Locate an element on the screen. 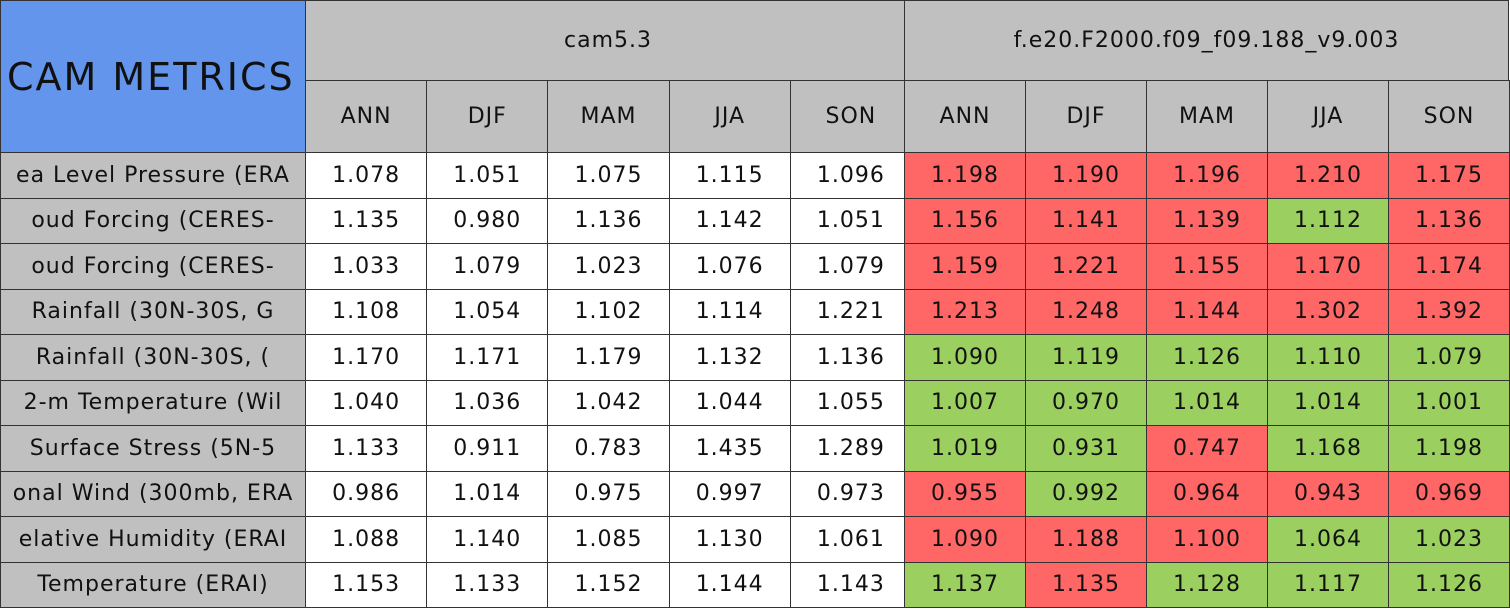  value-cell: 1.302 is located at coordinates (1328, 311).